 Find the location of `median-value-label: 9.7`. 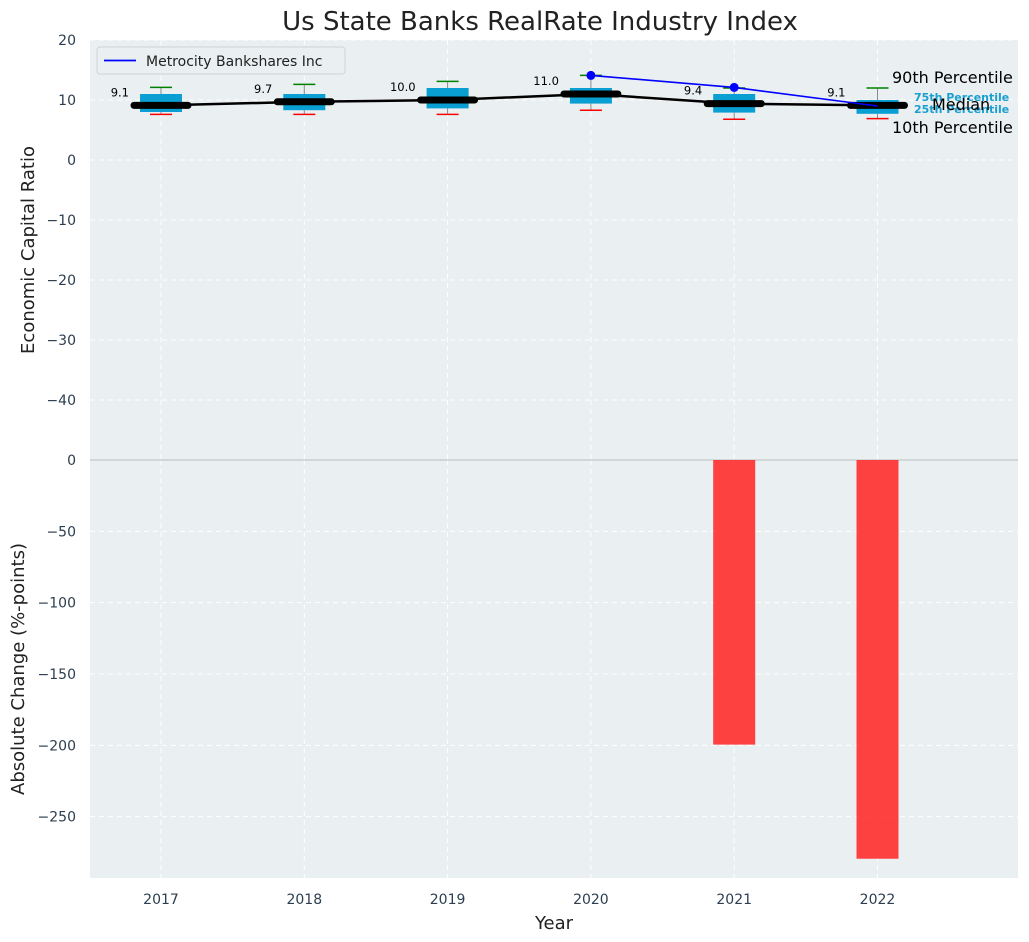

median-value-label: 9.7 is located at coordinates (263, 89).